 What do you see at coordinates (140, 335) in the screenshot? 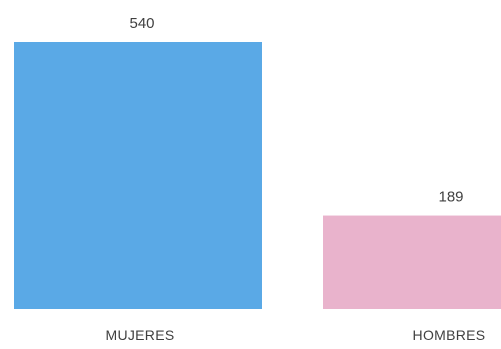
I see `category-label-mujeres: MUJERES` at bounding box center [140, 335].